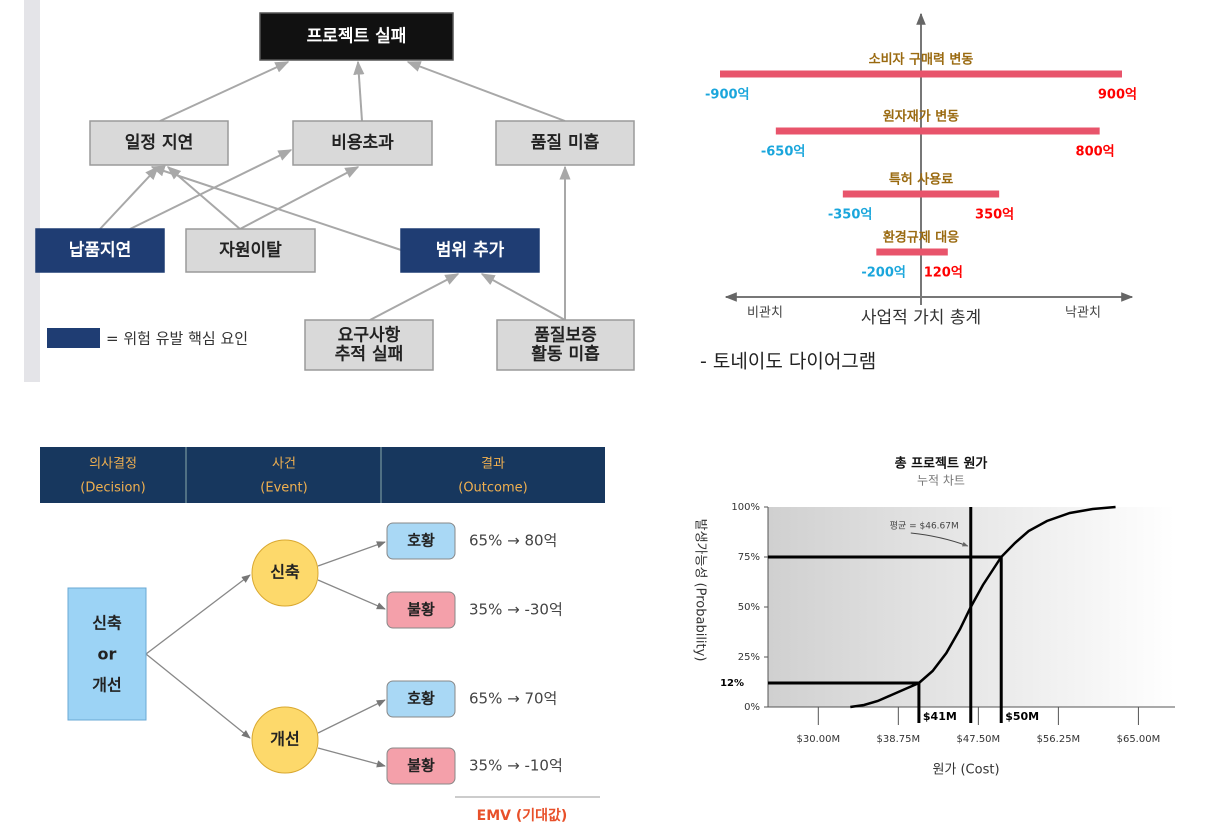  What do you see at coordinates (107, 623) in the screenshot?
I see `decision-label: 신축` at bounding box center [107, 623].